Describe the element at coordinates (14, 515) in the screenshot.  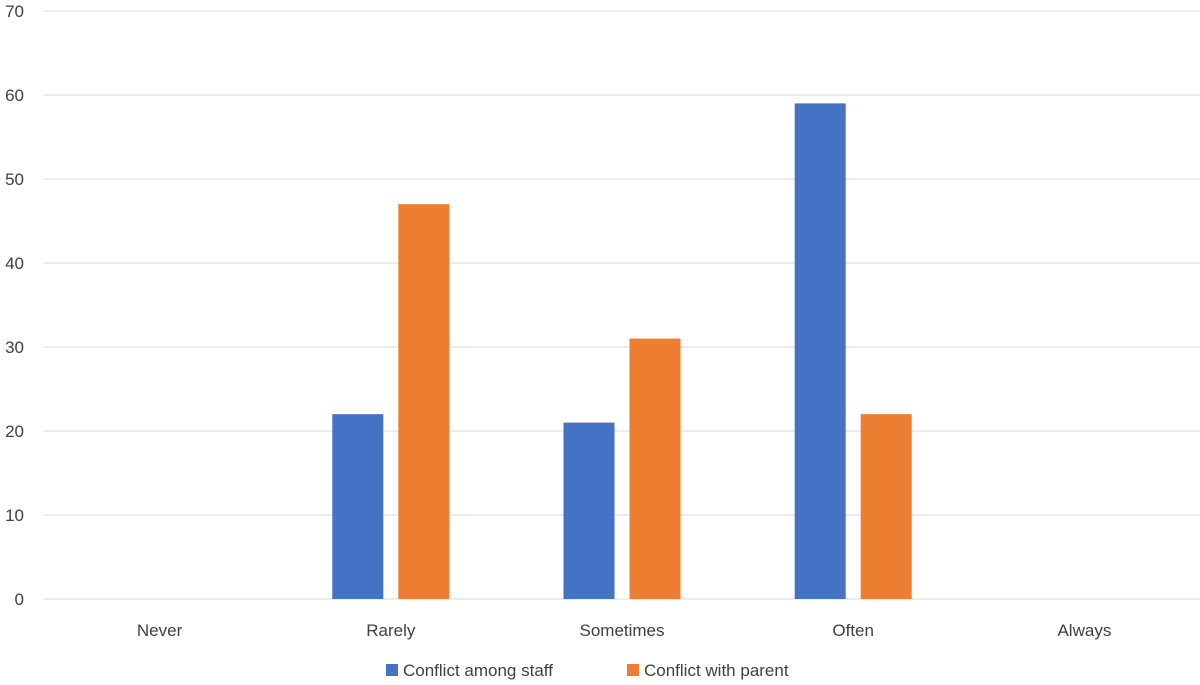
I see `y-tick-label: 10` at that location.